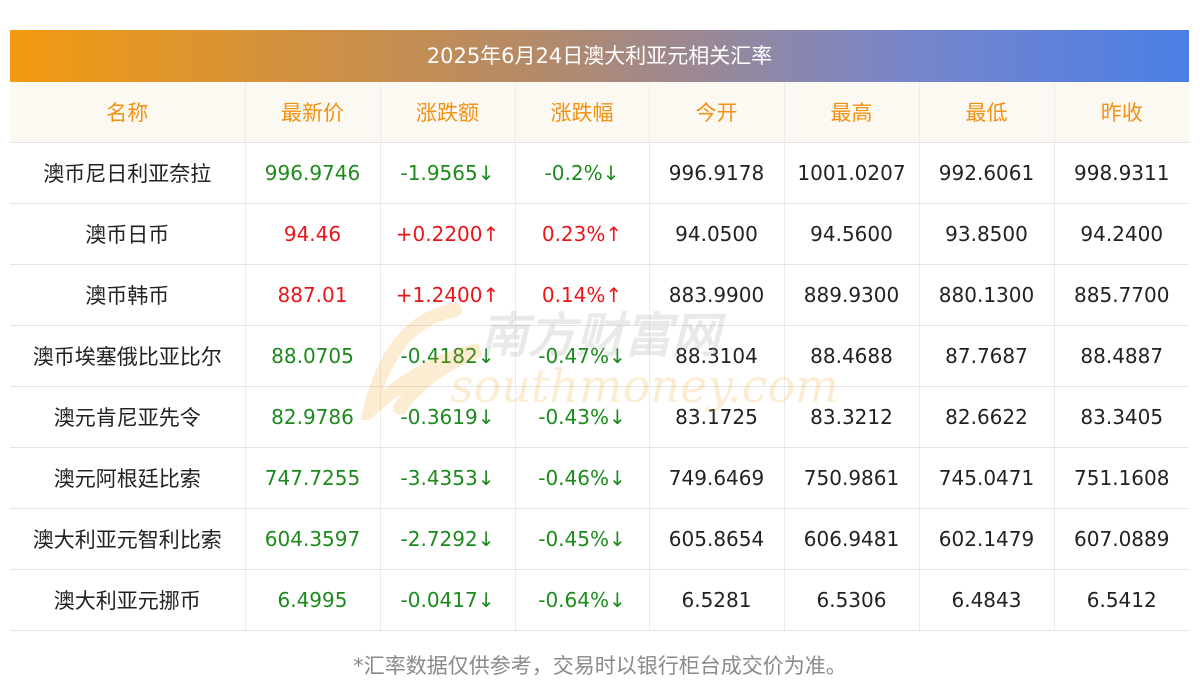  Describe the element at coordinates (717, 173) in the screenshot. I see `cell-open: 996.9178` at that location.